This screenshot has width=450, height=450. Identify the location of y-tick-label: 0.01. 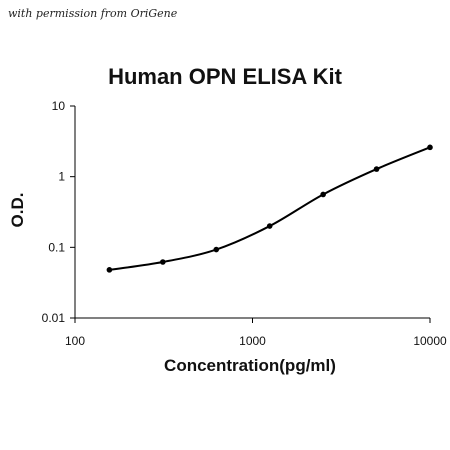
(54, 318).